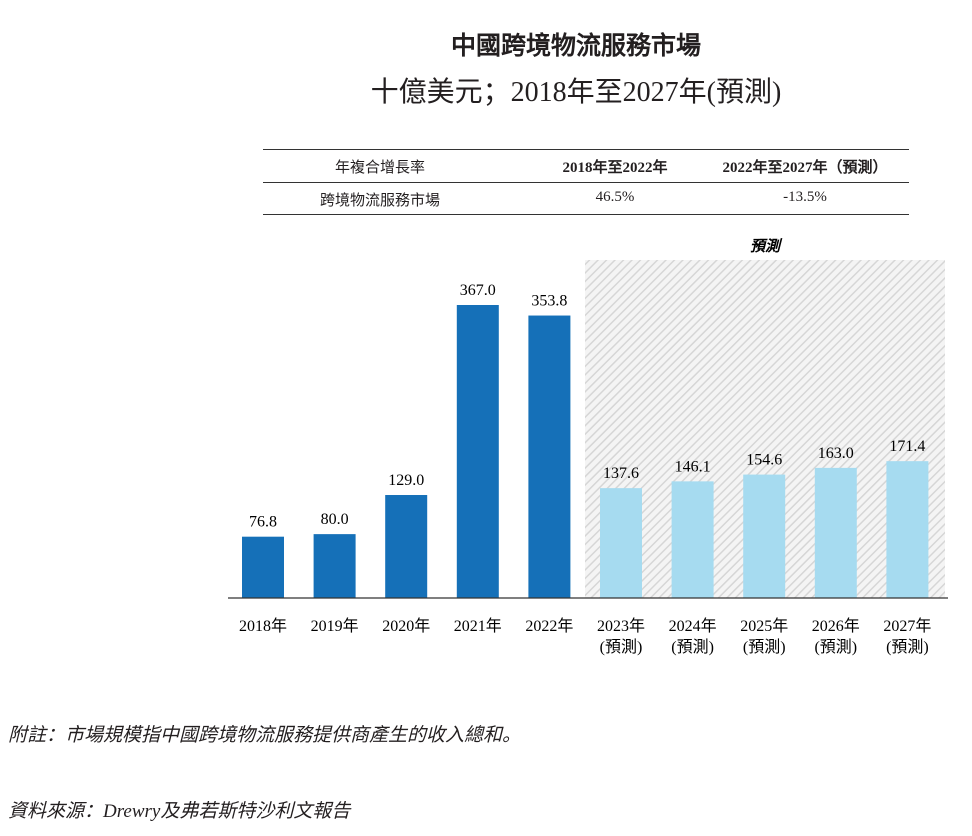 The width and height of the screenshot is (972, 836). What do you see at coordinates (907, 626) in the screenshot?
I see `x-tick-label: 2027年` at bounding box center [907, 626].